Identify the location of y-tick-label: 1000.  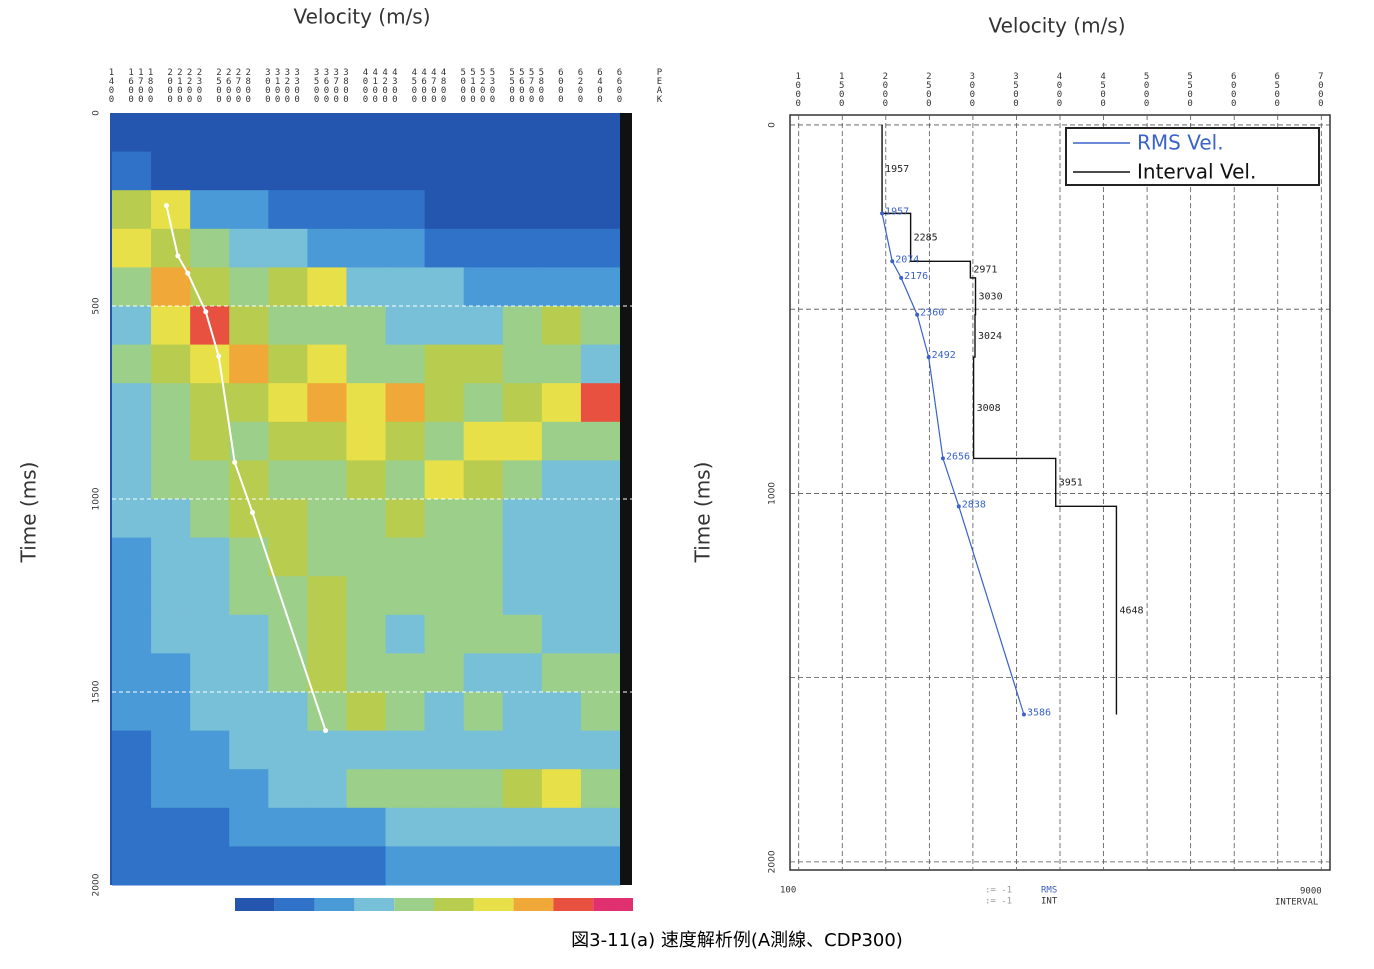
(773, 493).